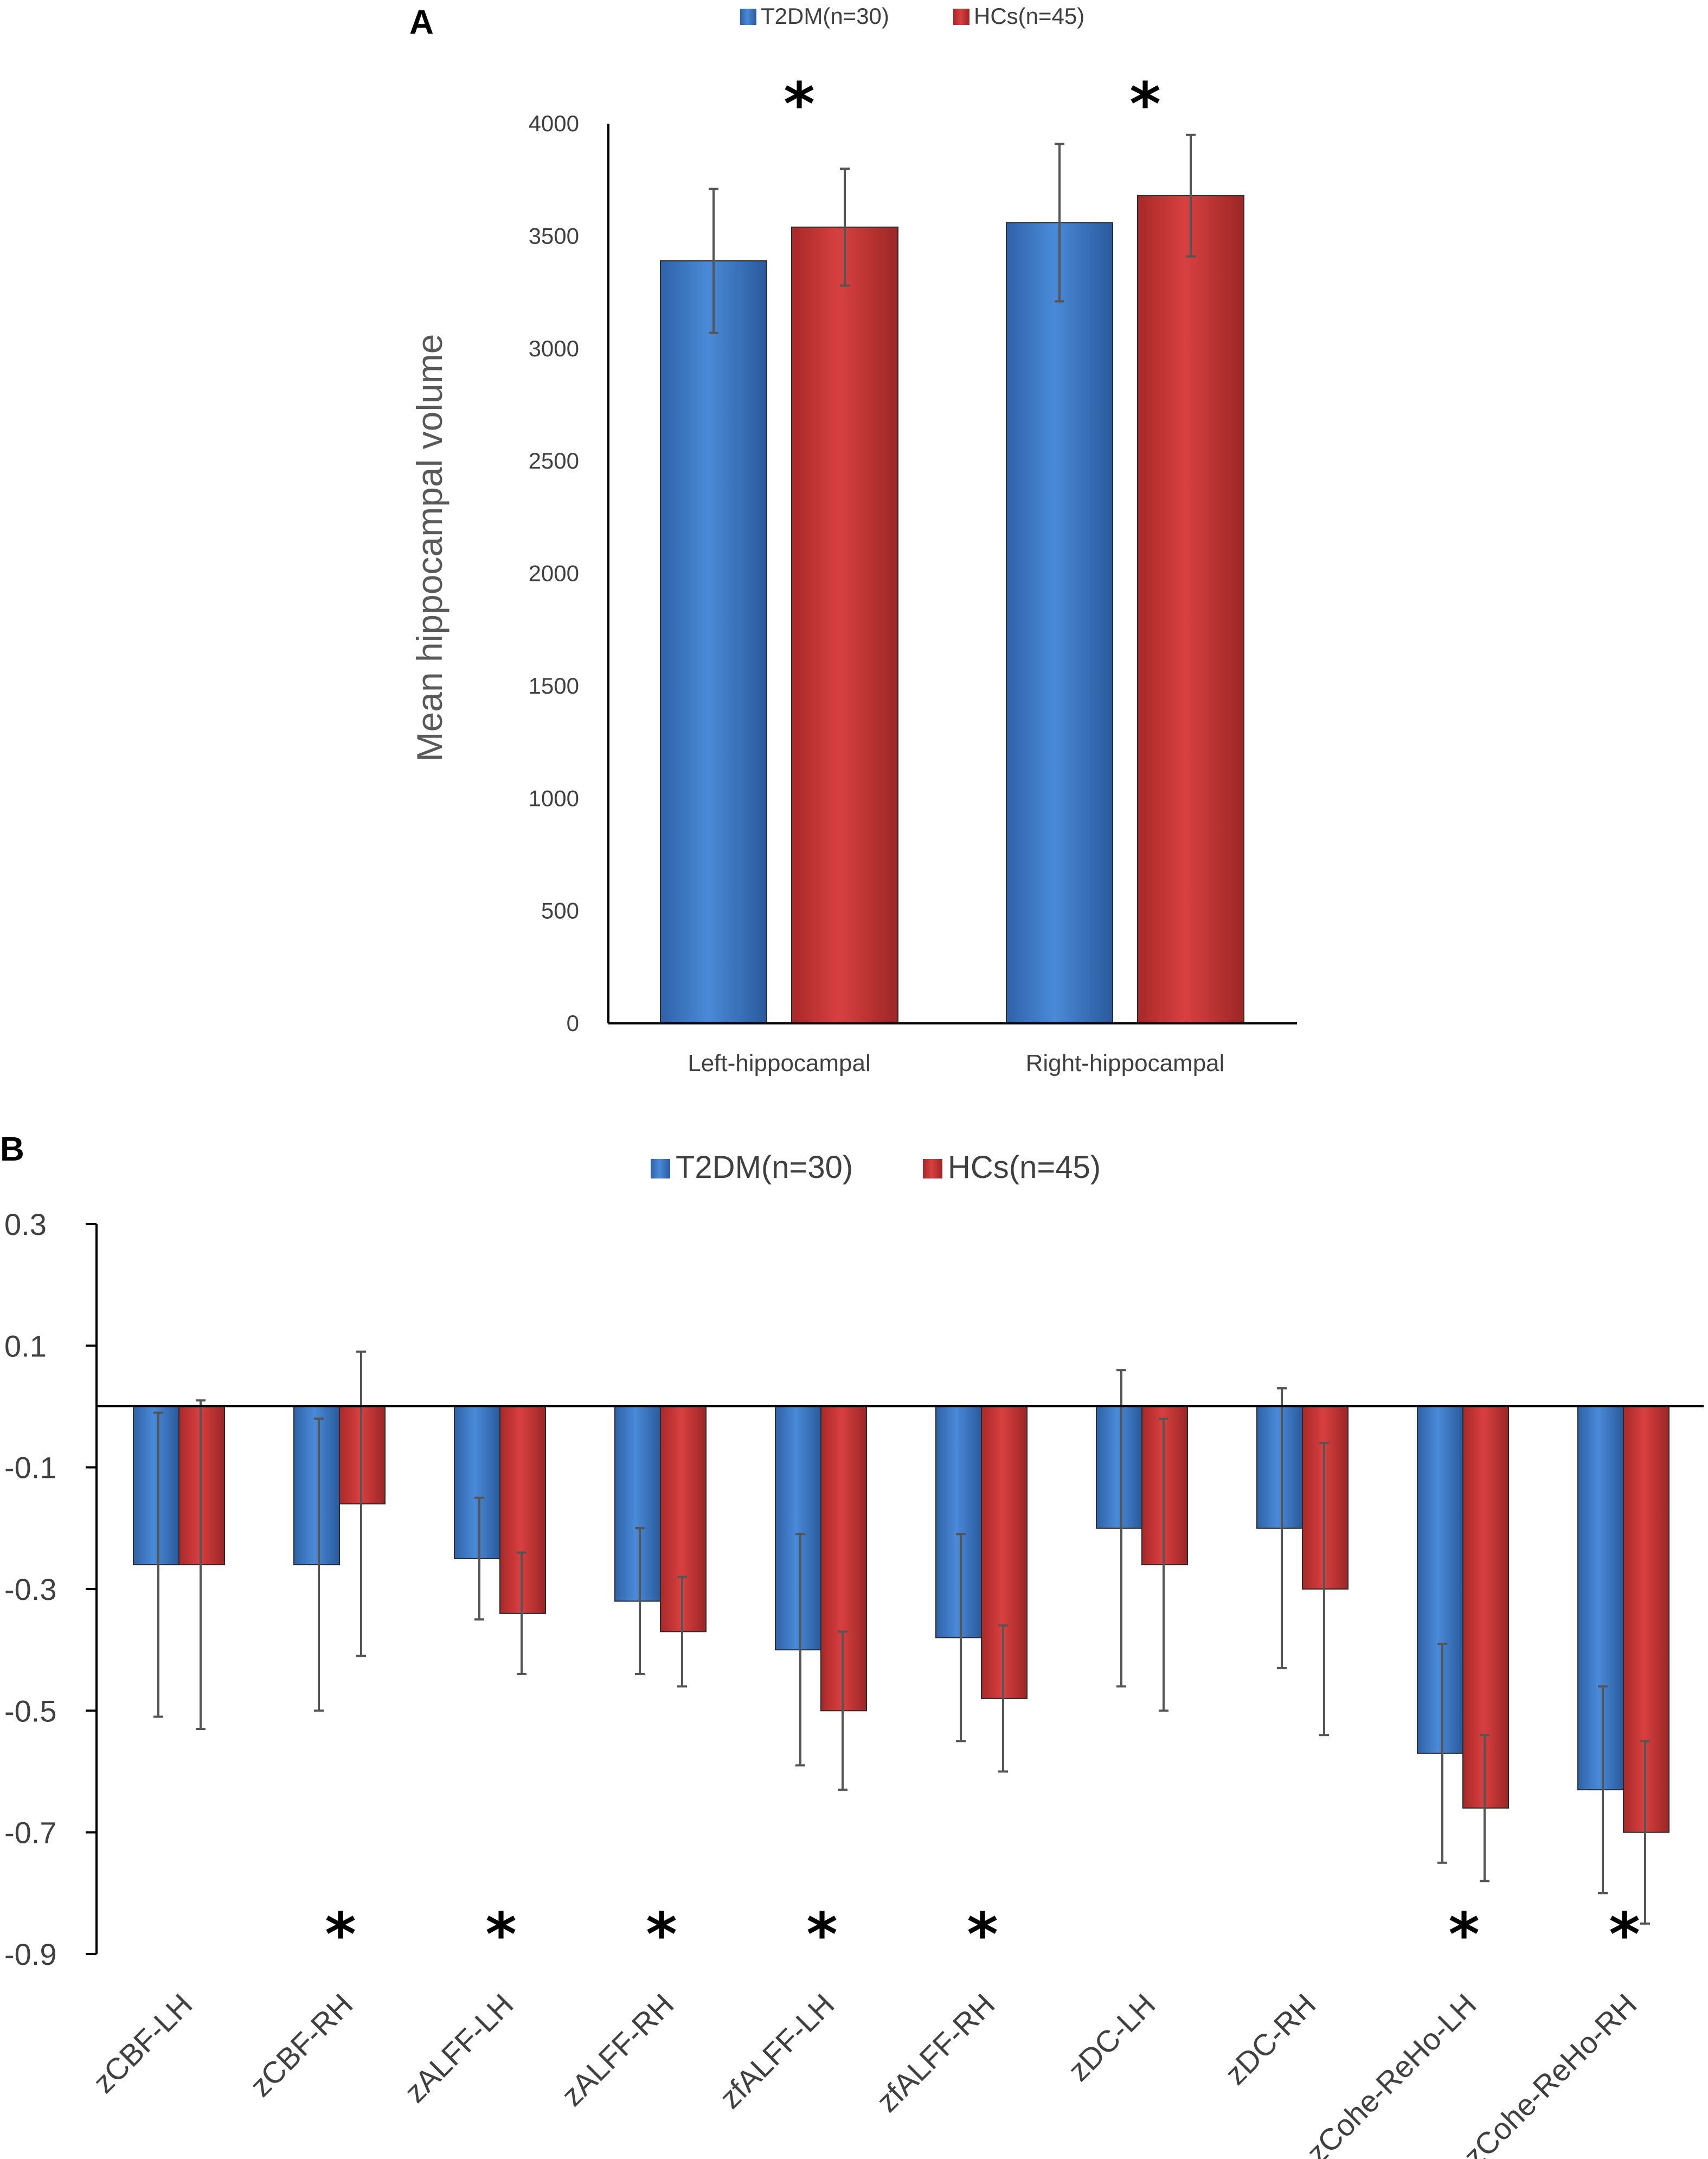 This screenshot has width=1708, height=2159. What do you see at coordinates (31, 1954) in the screenshot?
I see `y-tick-label-b: -0.9` at bounding box center [31, 1954].